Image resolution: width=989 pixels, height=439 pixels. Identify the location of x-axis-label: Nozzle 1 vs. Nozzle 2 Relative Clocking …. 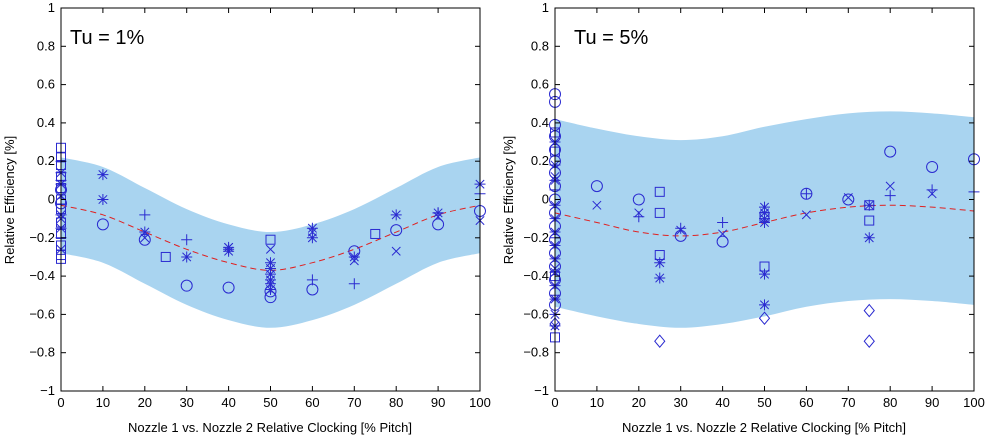
(764, 427).